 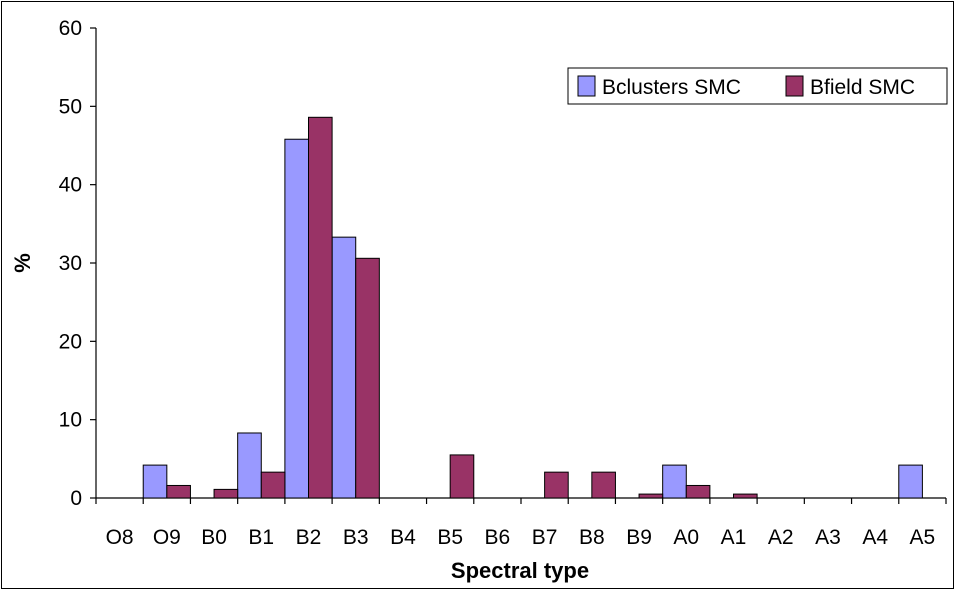 What do you see at coordinates (296, 318) in the screenshot?
I see `bar-bclusters-b2` at bounding box center [296, 318].